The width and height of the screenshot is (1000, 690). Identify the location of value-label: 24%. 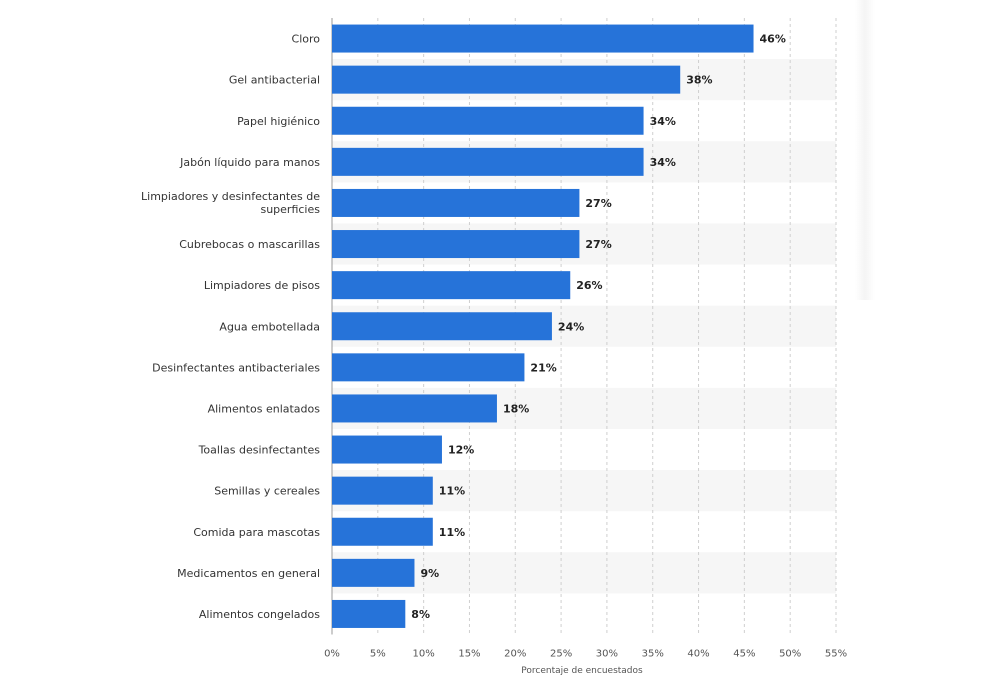
(571, 326).